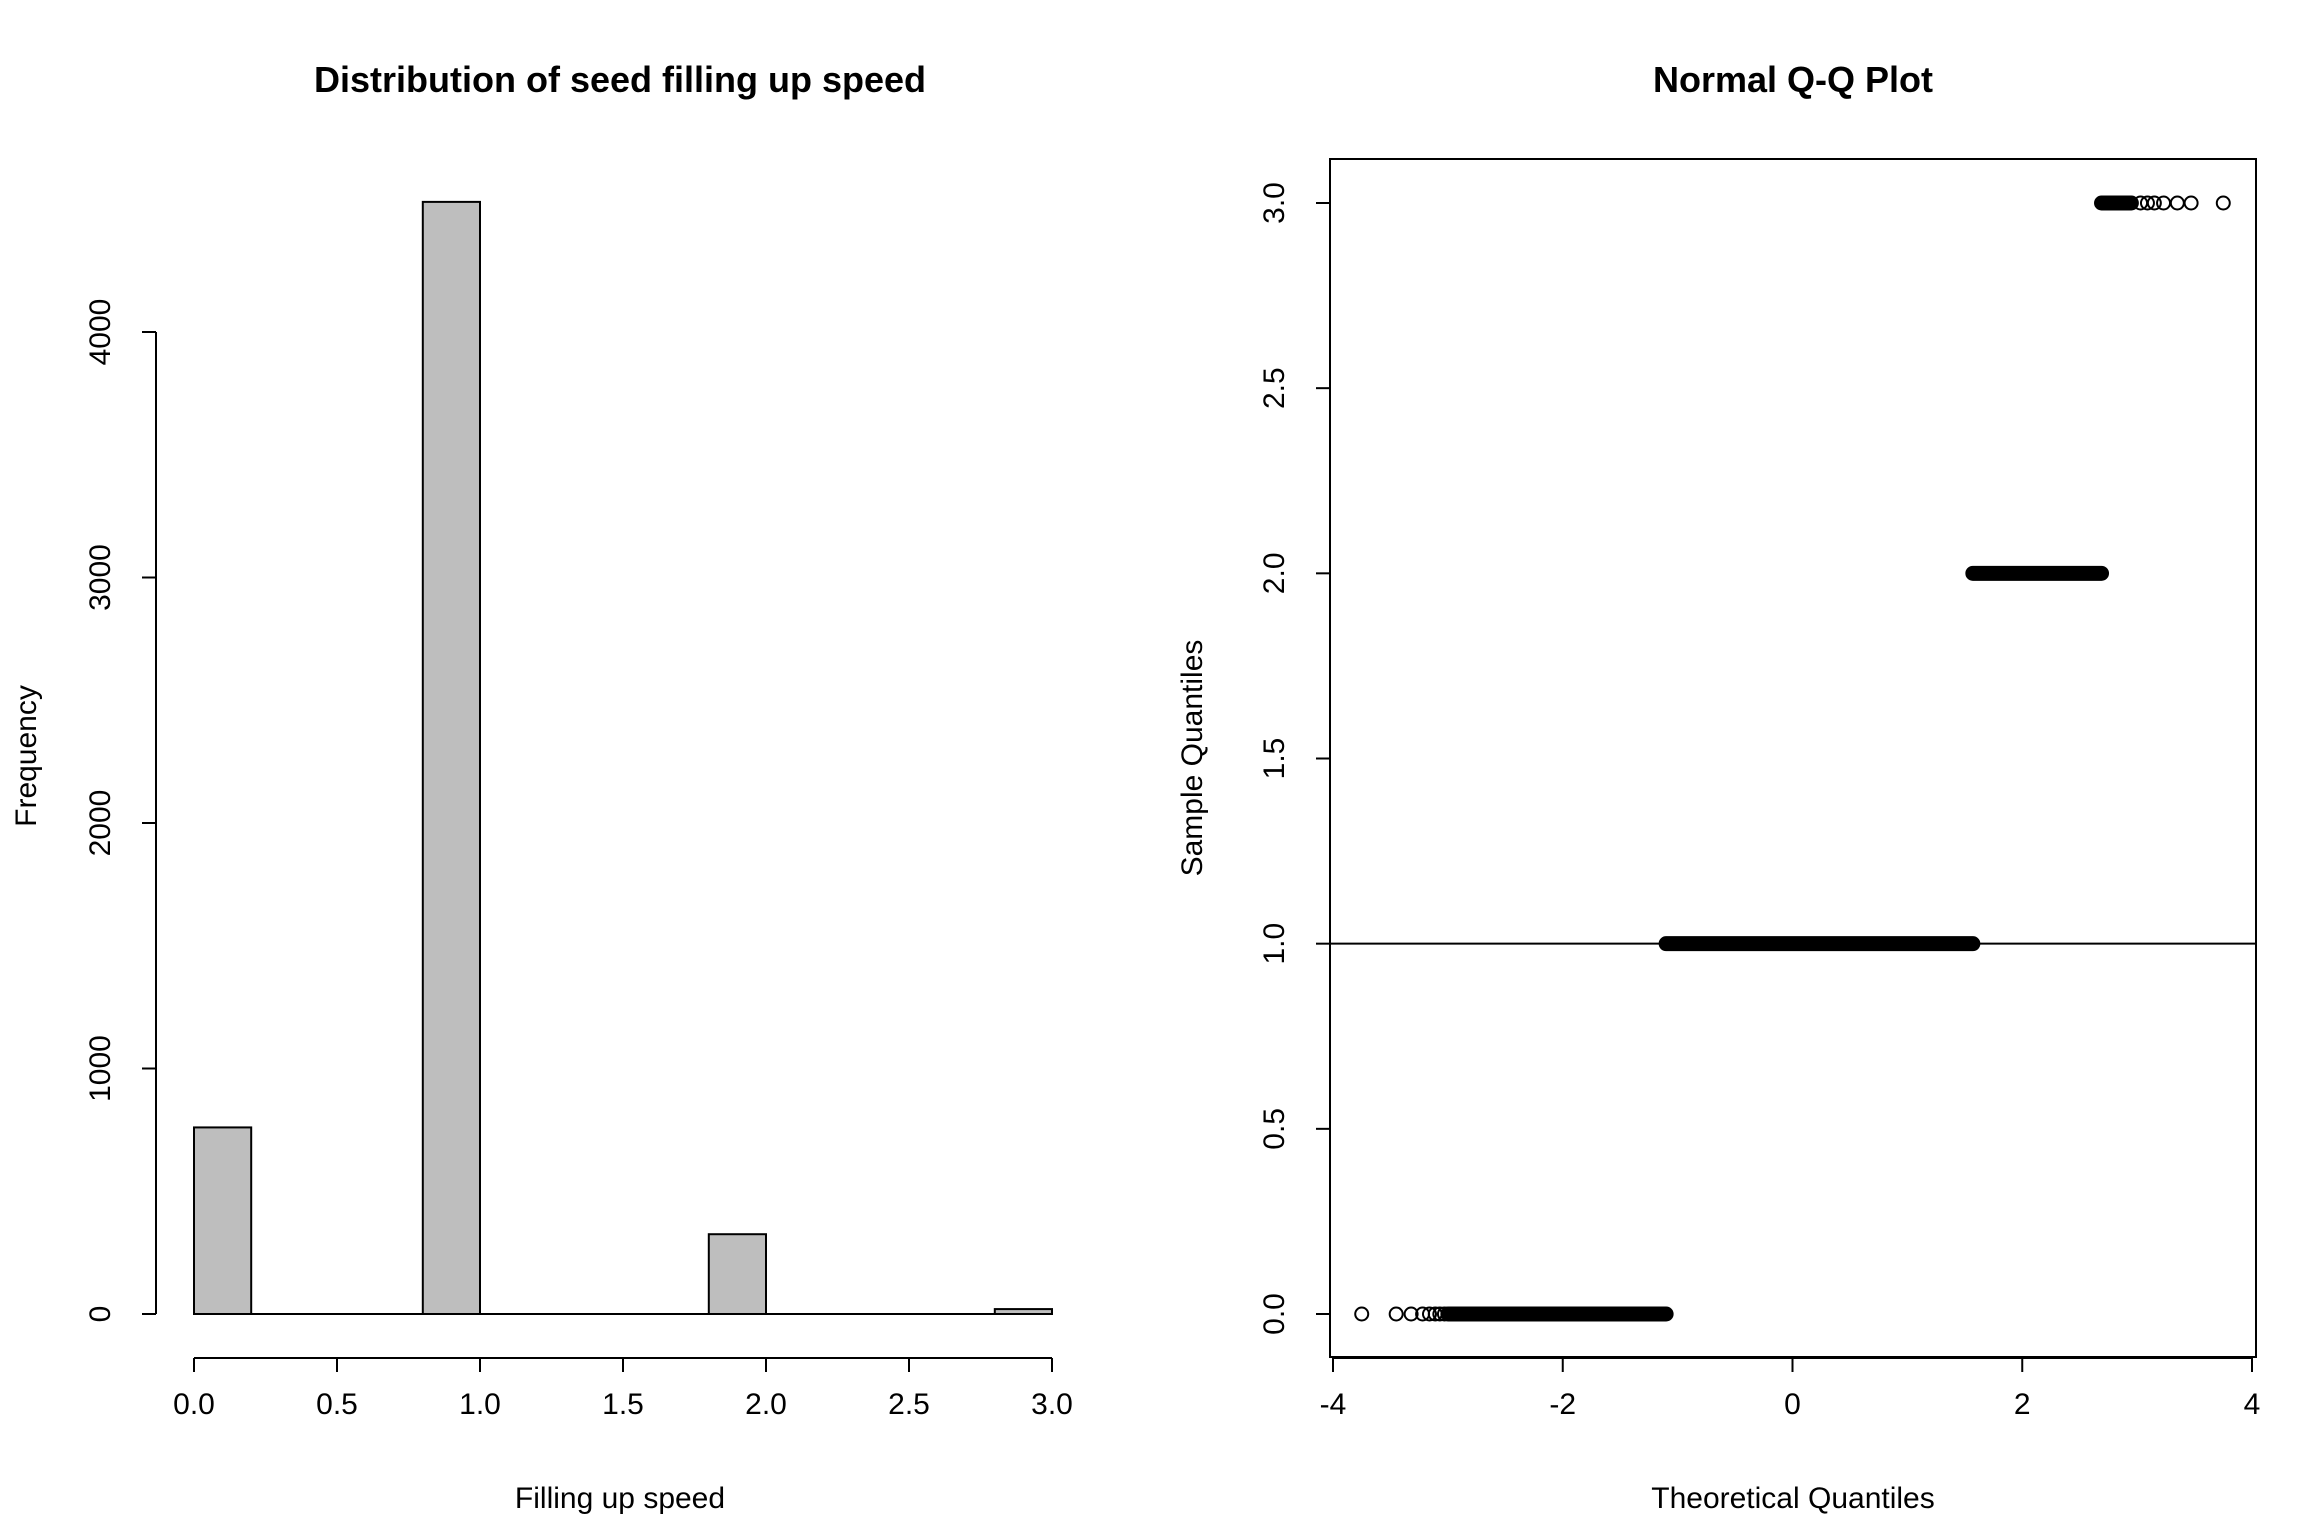  I want to click on histogram-x-axis: 0.0 0.5 1.0 1.5 2.0 2.5 3.0, so click(623, 1389).